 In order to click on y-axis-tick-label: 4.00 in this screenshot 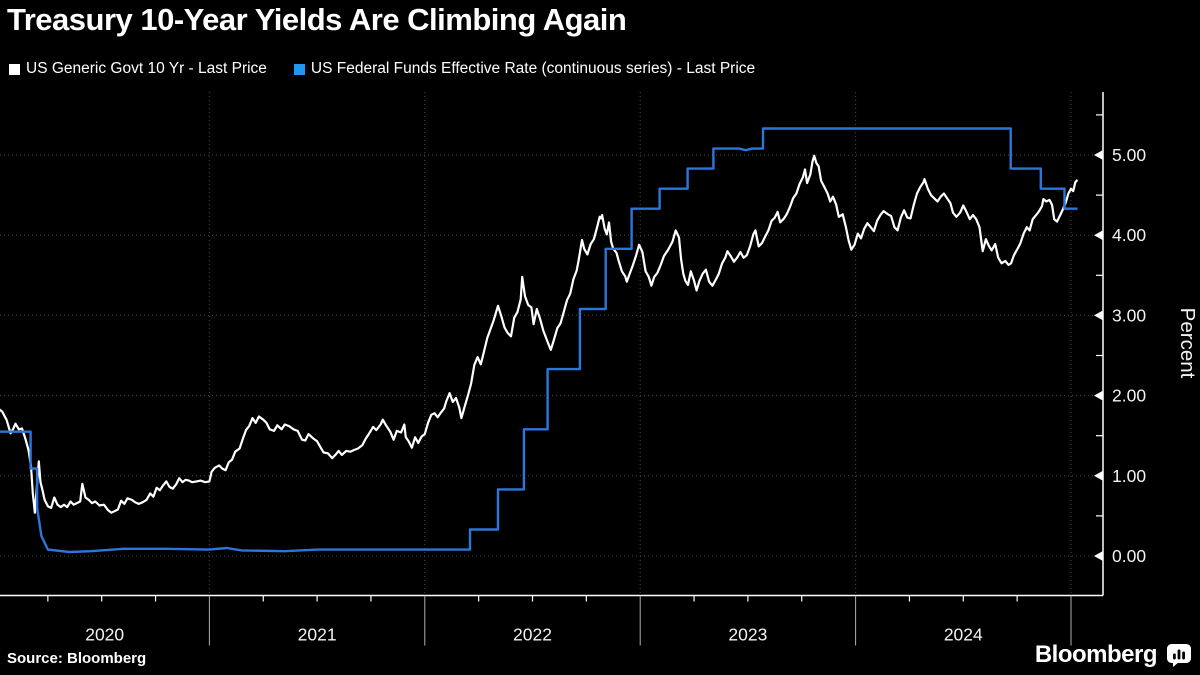, I will do `click(1129, 235)`.